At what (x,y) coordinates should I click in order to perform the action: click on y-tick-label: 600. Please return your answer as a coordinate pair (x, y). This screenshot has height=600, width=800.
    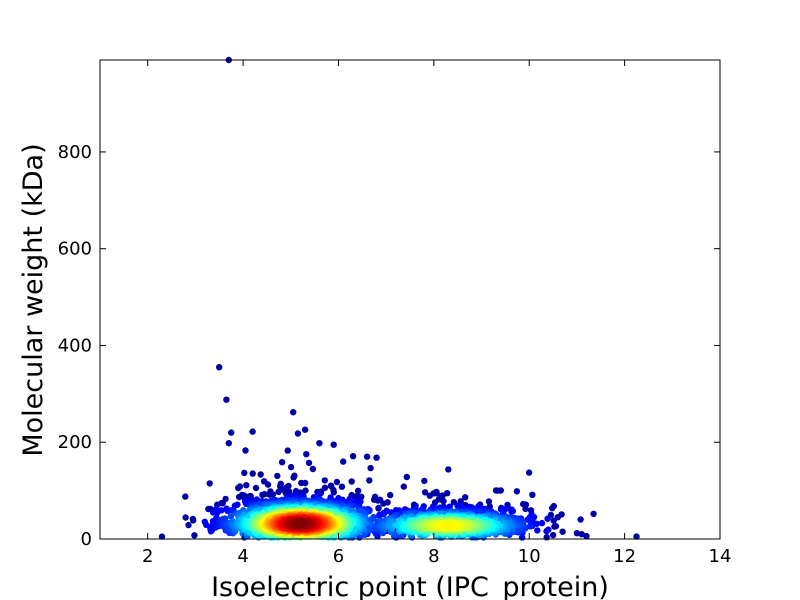
    Looking at the image, I should click on (75, 249).